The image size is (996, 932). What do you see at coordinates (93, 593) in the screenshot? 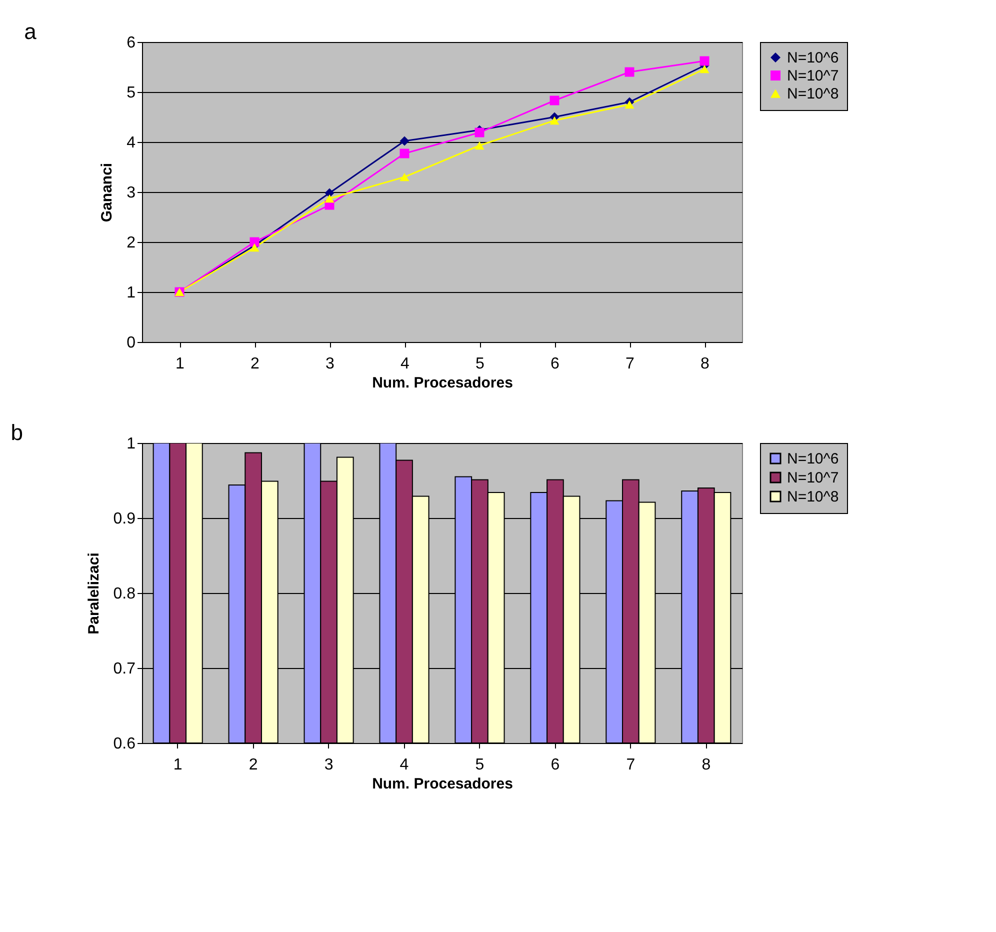
I see `y-axis-title: Paralelizaci` at bounding box center [93, 593].